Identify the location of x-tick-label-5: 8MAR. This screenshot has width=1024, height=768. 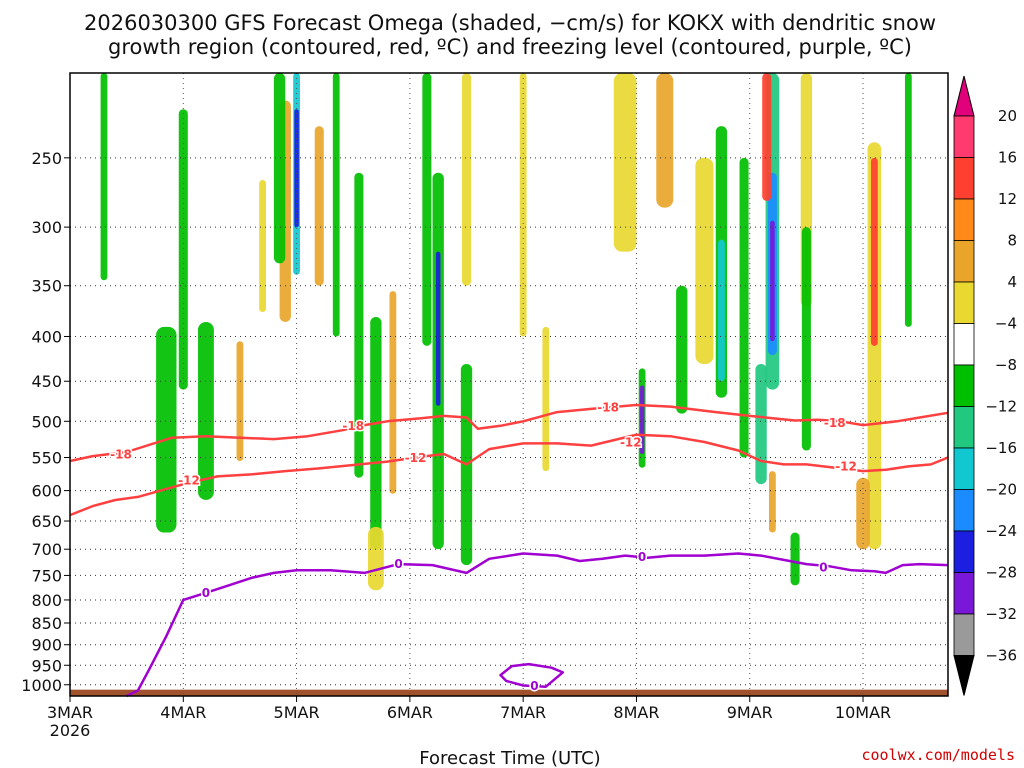
(636, 712).